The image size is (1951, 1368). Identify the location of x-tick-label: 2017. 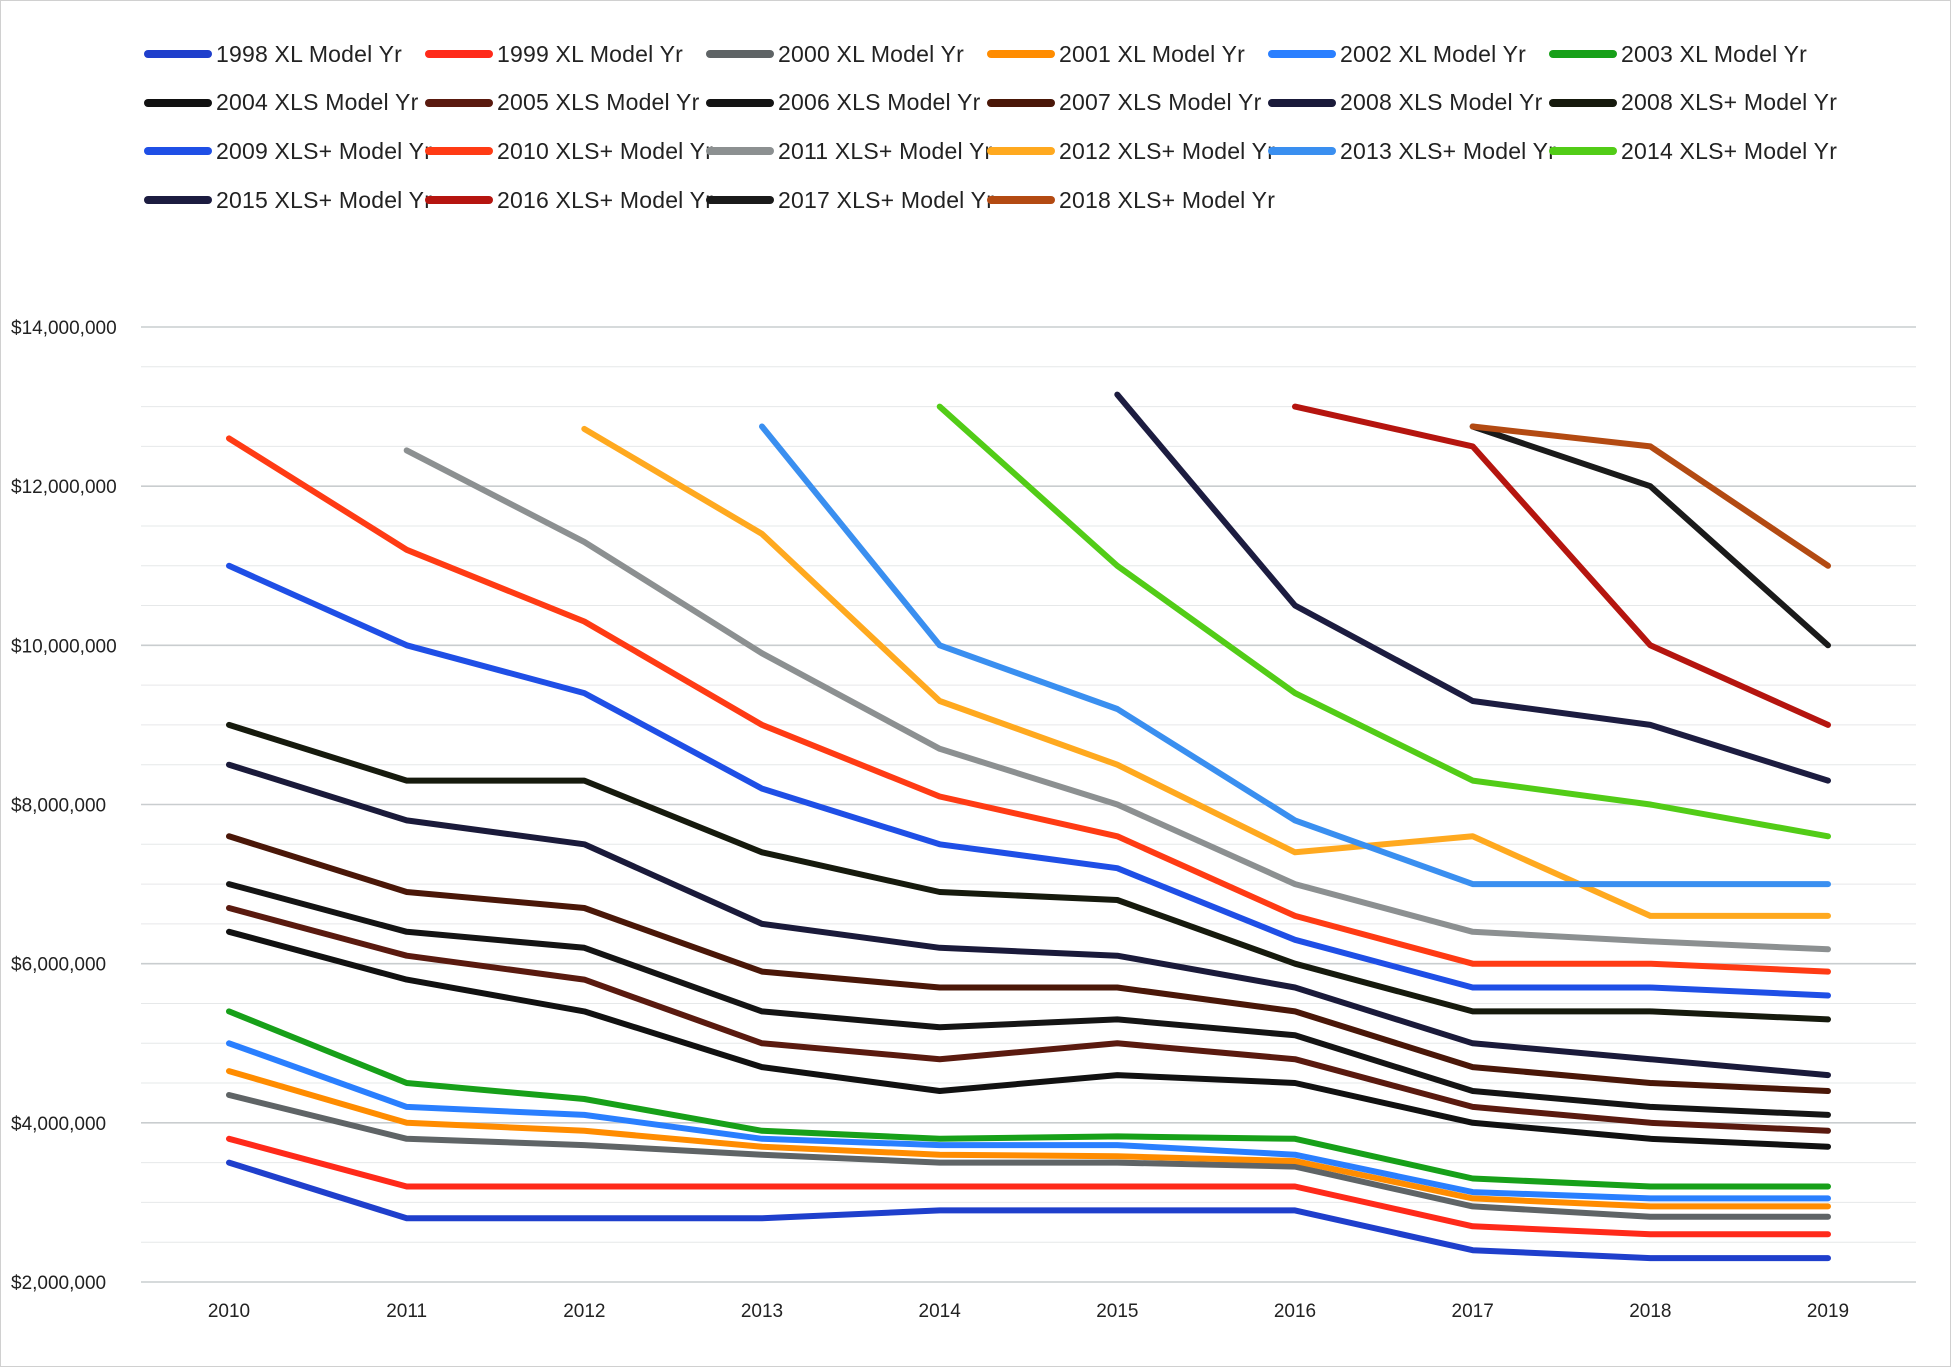
(1473, 1311).